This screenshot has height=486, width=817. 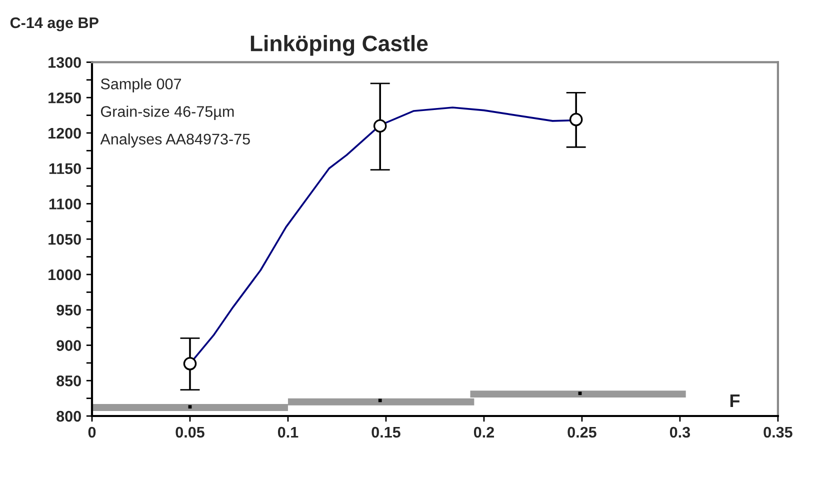 What do you see at coordinates (484, 432) in the screenshot?
I see `x-tick-label: 0.2` at bounding box center [484, 432].